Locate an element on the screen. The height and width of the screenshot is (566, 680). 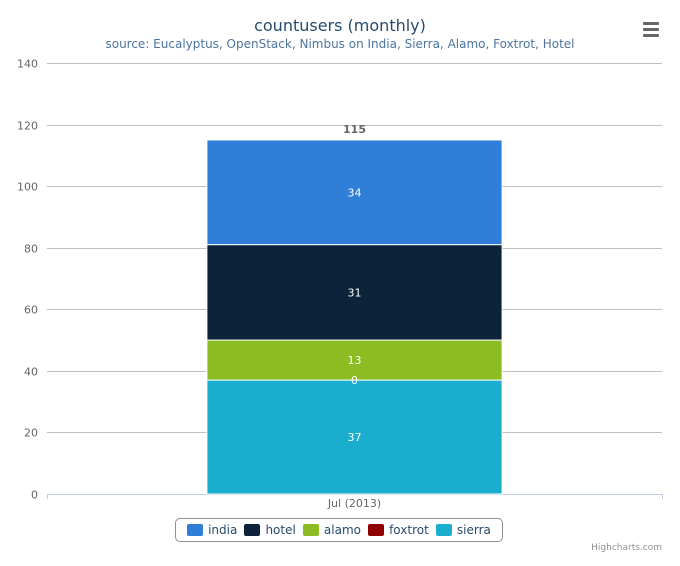
data-label-alamo: 13 is located at coordinates (355, 360).